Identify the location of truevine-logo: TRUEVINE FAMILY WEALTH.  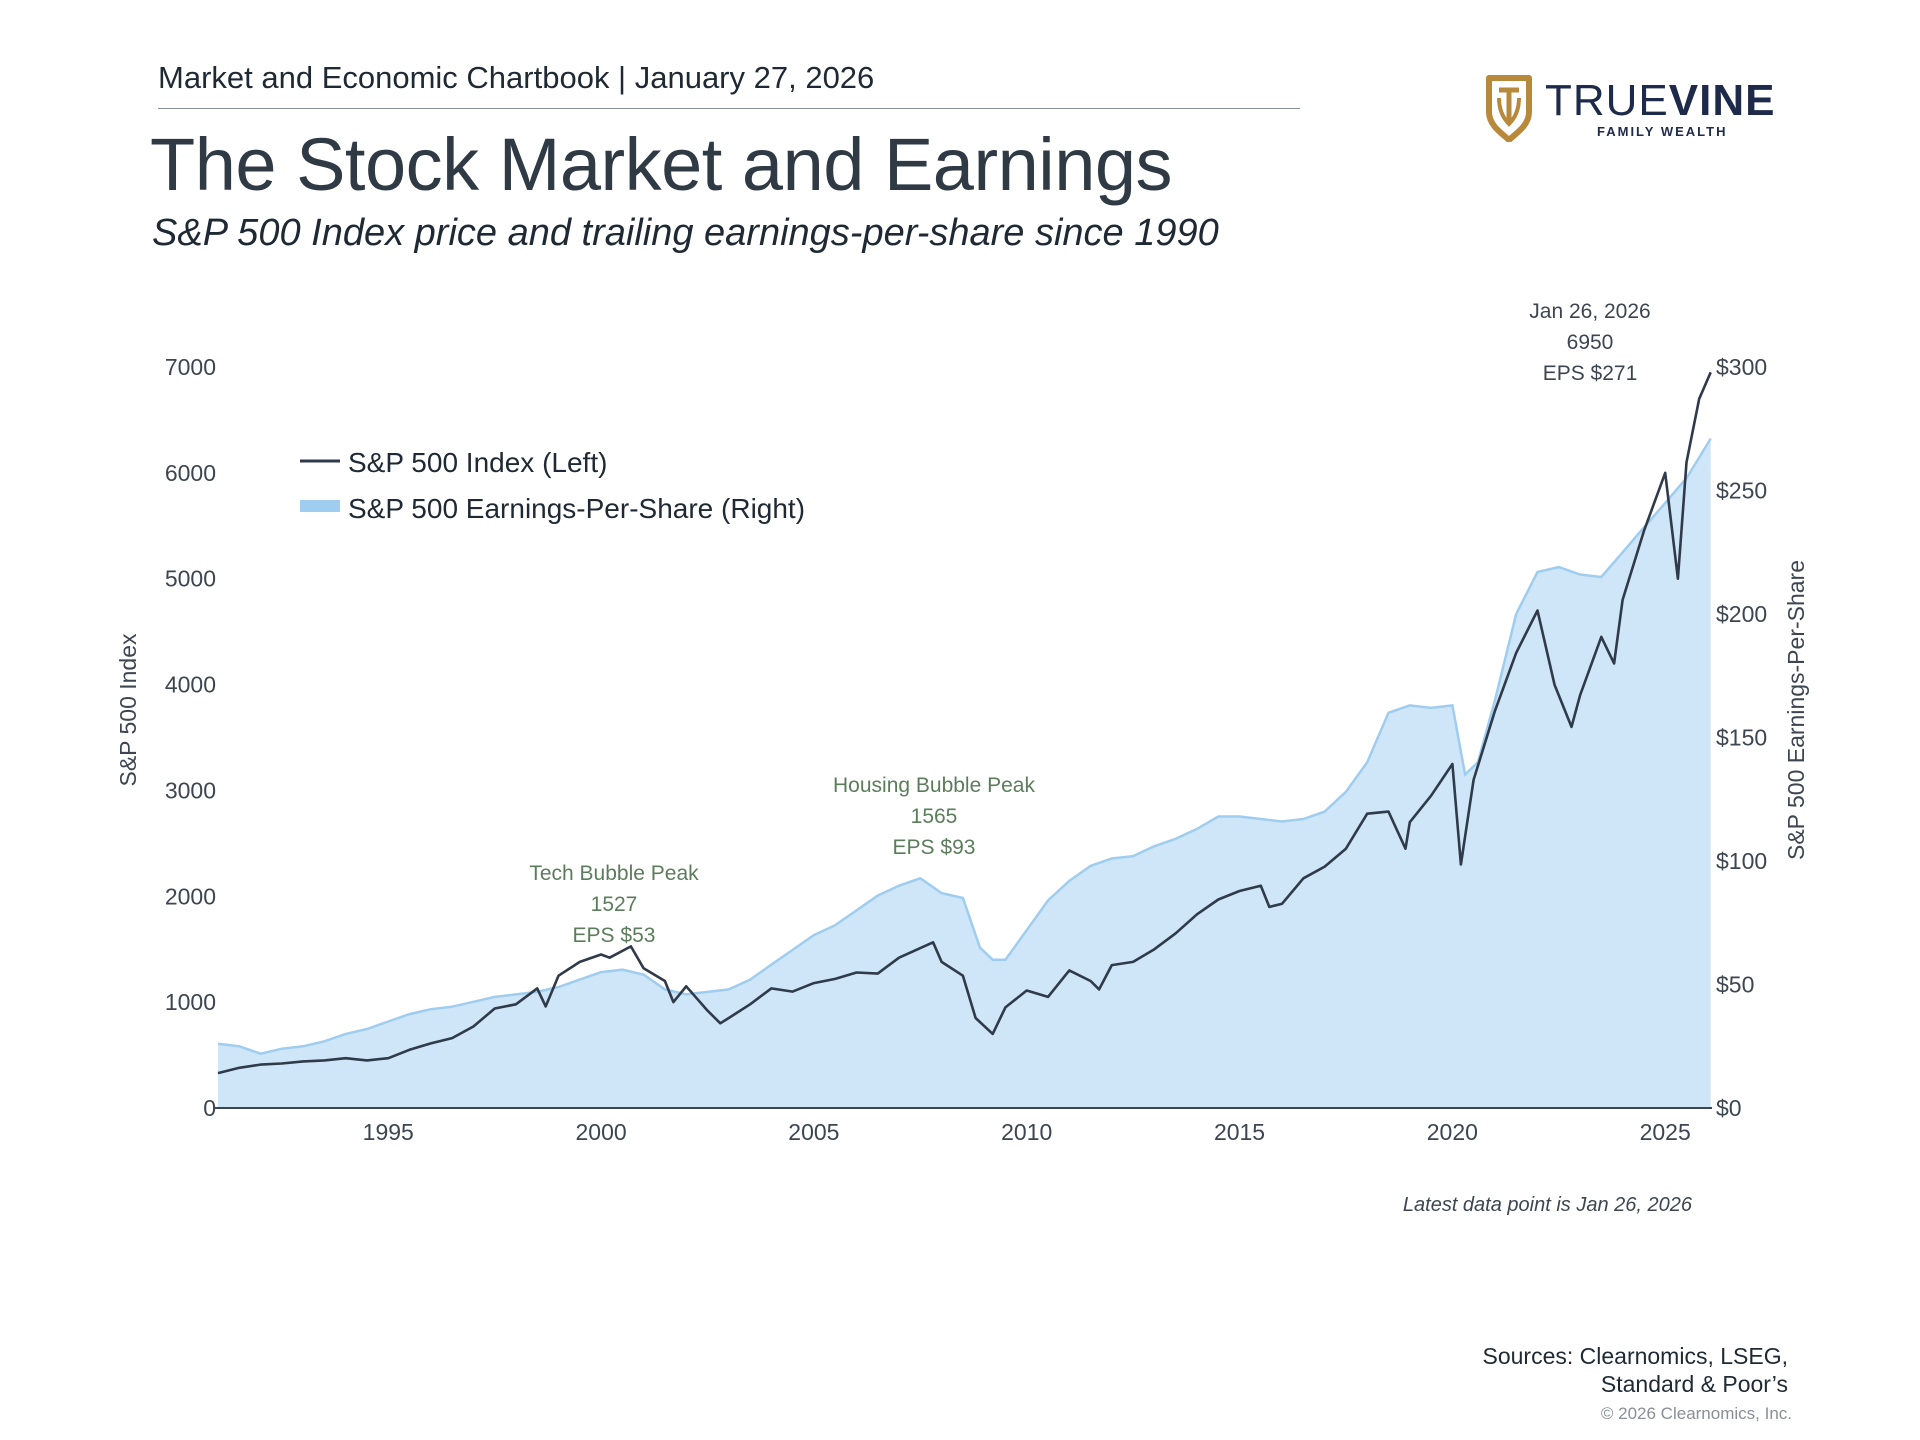
(1630, 110).